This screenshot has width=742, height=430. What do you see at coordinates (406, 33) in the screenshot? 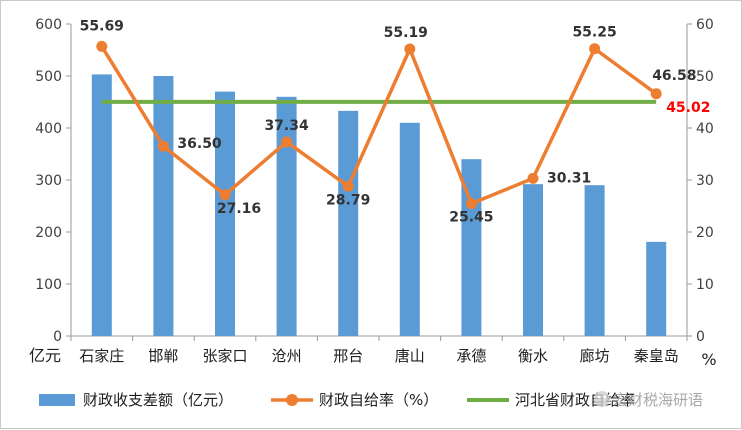
I see `self-sufficiency-data-label-5: 55.19` at bounding box center [406, 33].